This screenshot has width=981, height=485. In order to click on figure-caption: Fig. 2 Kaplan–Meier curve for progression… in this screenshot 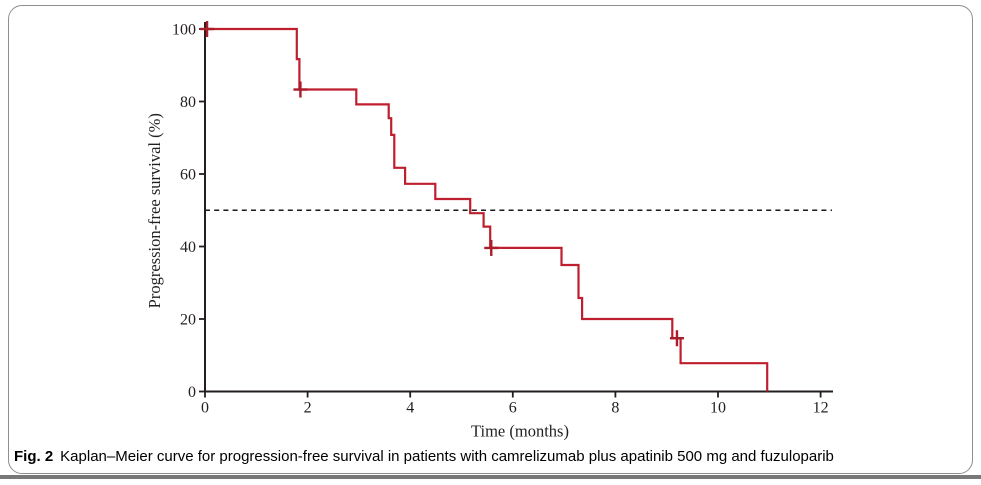, I will do `click(484, 456)`.